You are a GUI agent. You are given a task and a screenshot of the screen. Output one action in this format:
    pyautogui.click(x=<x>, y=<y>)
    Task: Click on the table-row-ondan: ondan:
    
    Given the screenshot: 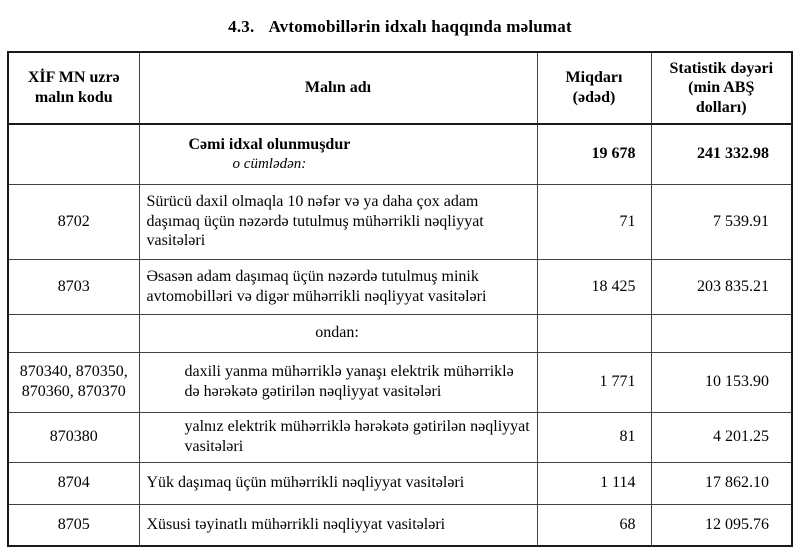 What is the action you would take?
    pyautogui.click(x=400, y=333)
    